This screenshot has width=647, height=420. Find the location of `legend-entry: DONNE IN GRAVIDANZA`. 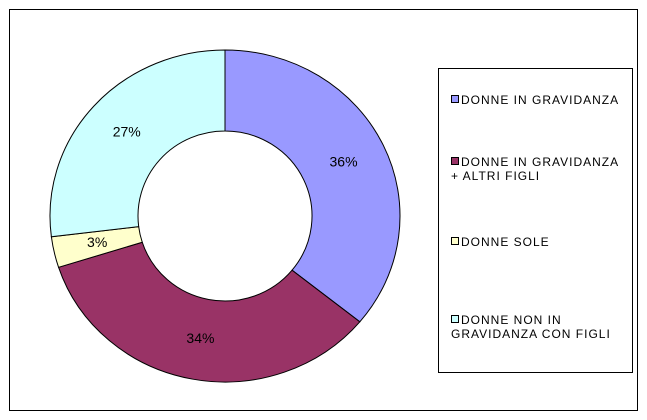

legend-entry: DONNE IN GRAVIDANZA is located at coordinates (536, 100).